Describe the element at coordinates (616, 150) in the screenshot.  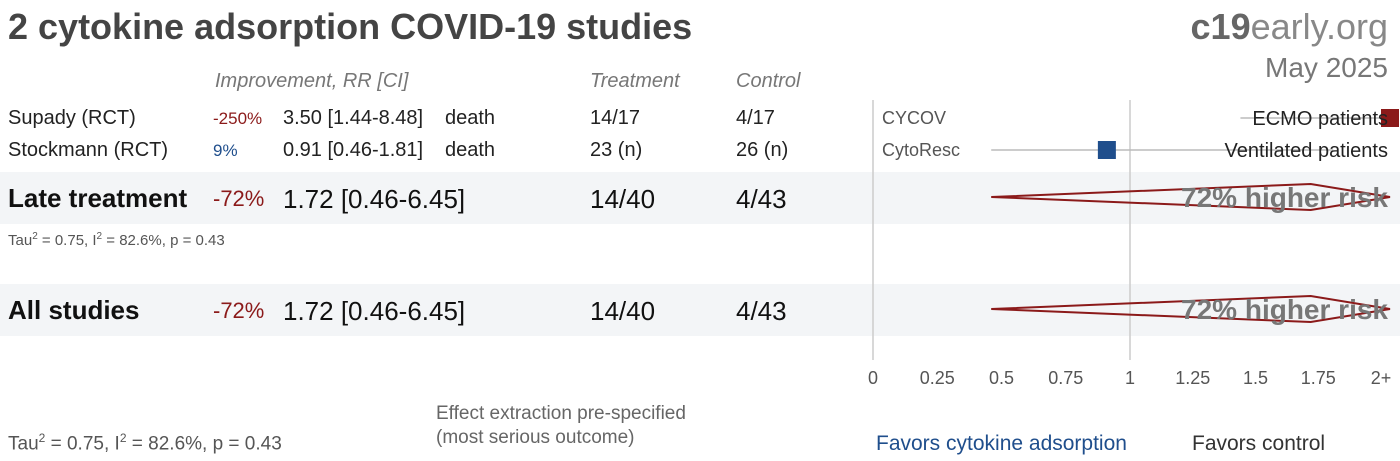
I see `study-treatment: 23 (n)` at that location.